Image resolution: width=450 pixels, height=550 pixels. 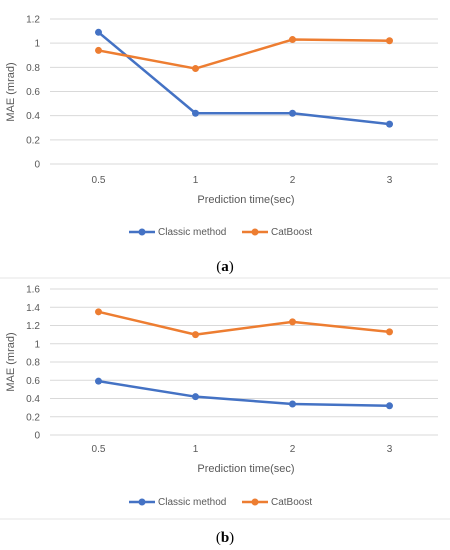 I want to click on panel-label-b-letter: b, so click(x=225, y=538).